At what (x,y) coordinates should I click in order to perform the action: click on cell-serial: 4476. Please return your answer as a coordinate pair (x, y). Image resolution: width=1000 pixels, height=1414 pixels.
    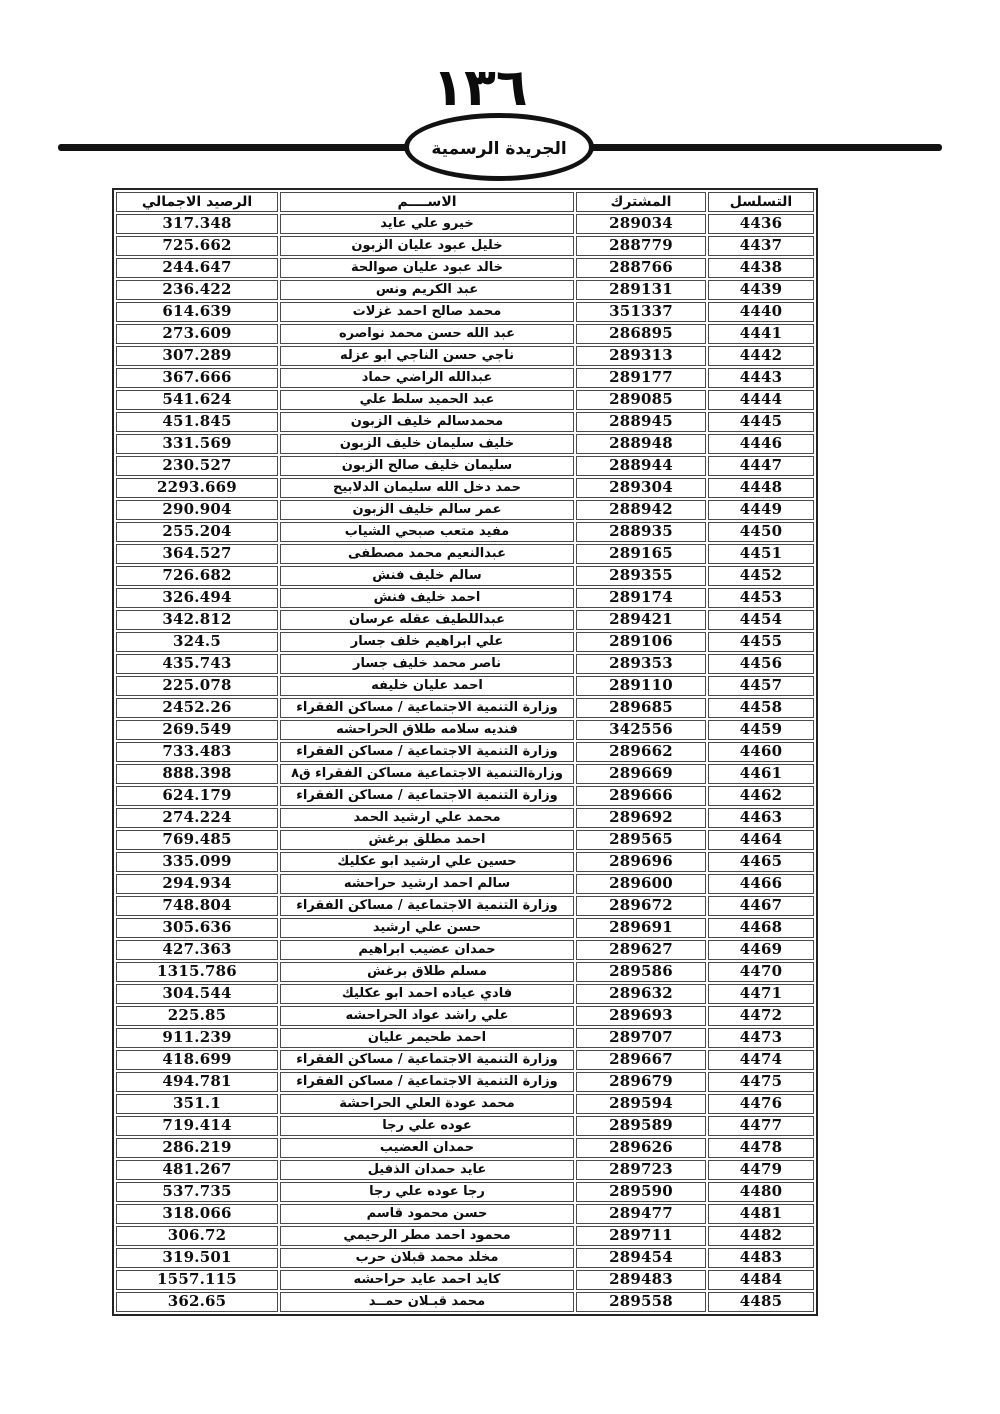
    Looking at the image, I should click on (761, 1104).